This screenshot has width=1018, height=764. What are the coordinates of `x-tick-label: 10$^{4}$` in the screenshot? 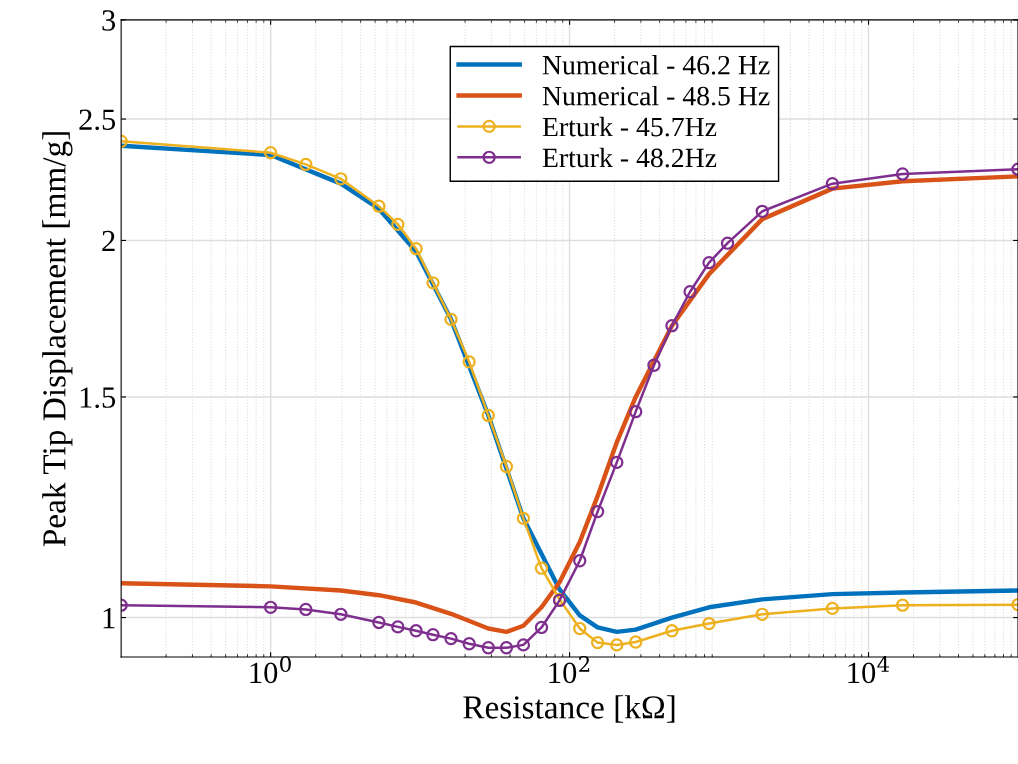 It's located at (869, 669).